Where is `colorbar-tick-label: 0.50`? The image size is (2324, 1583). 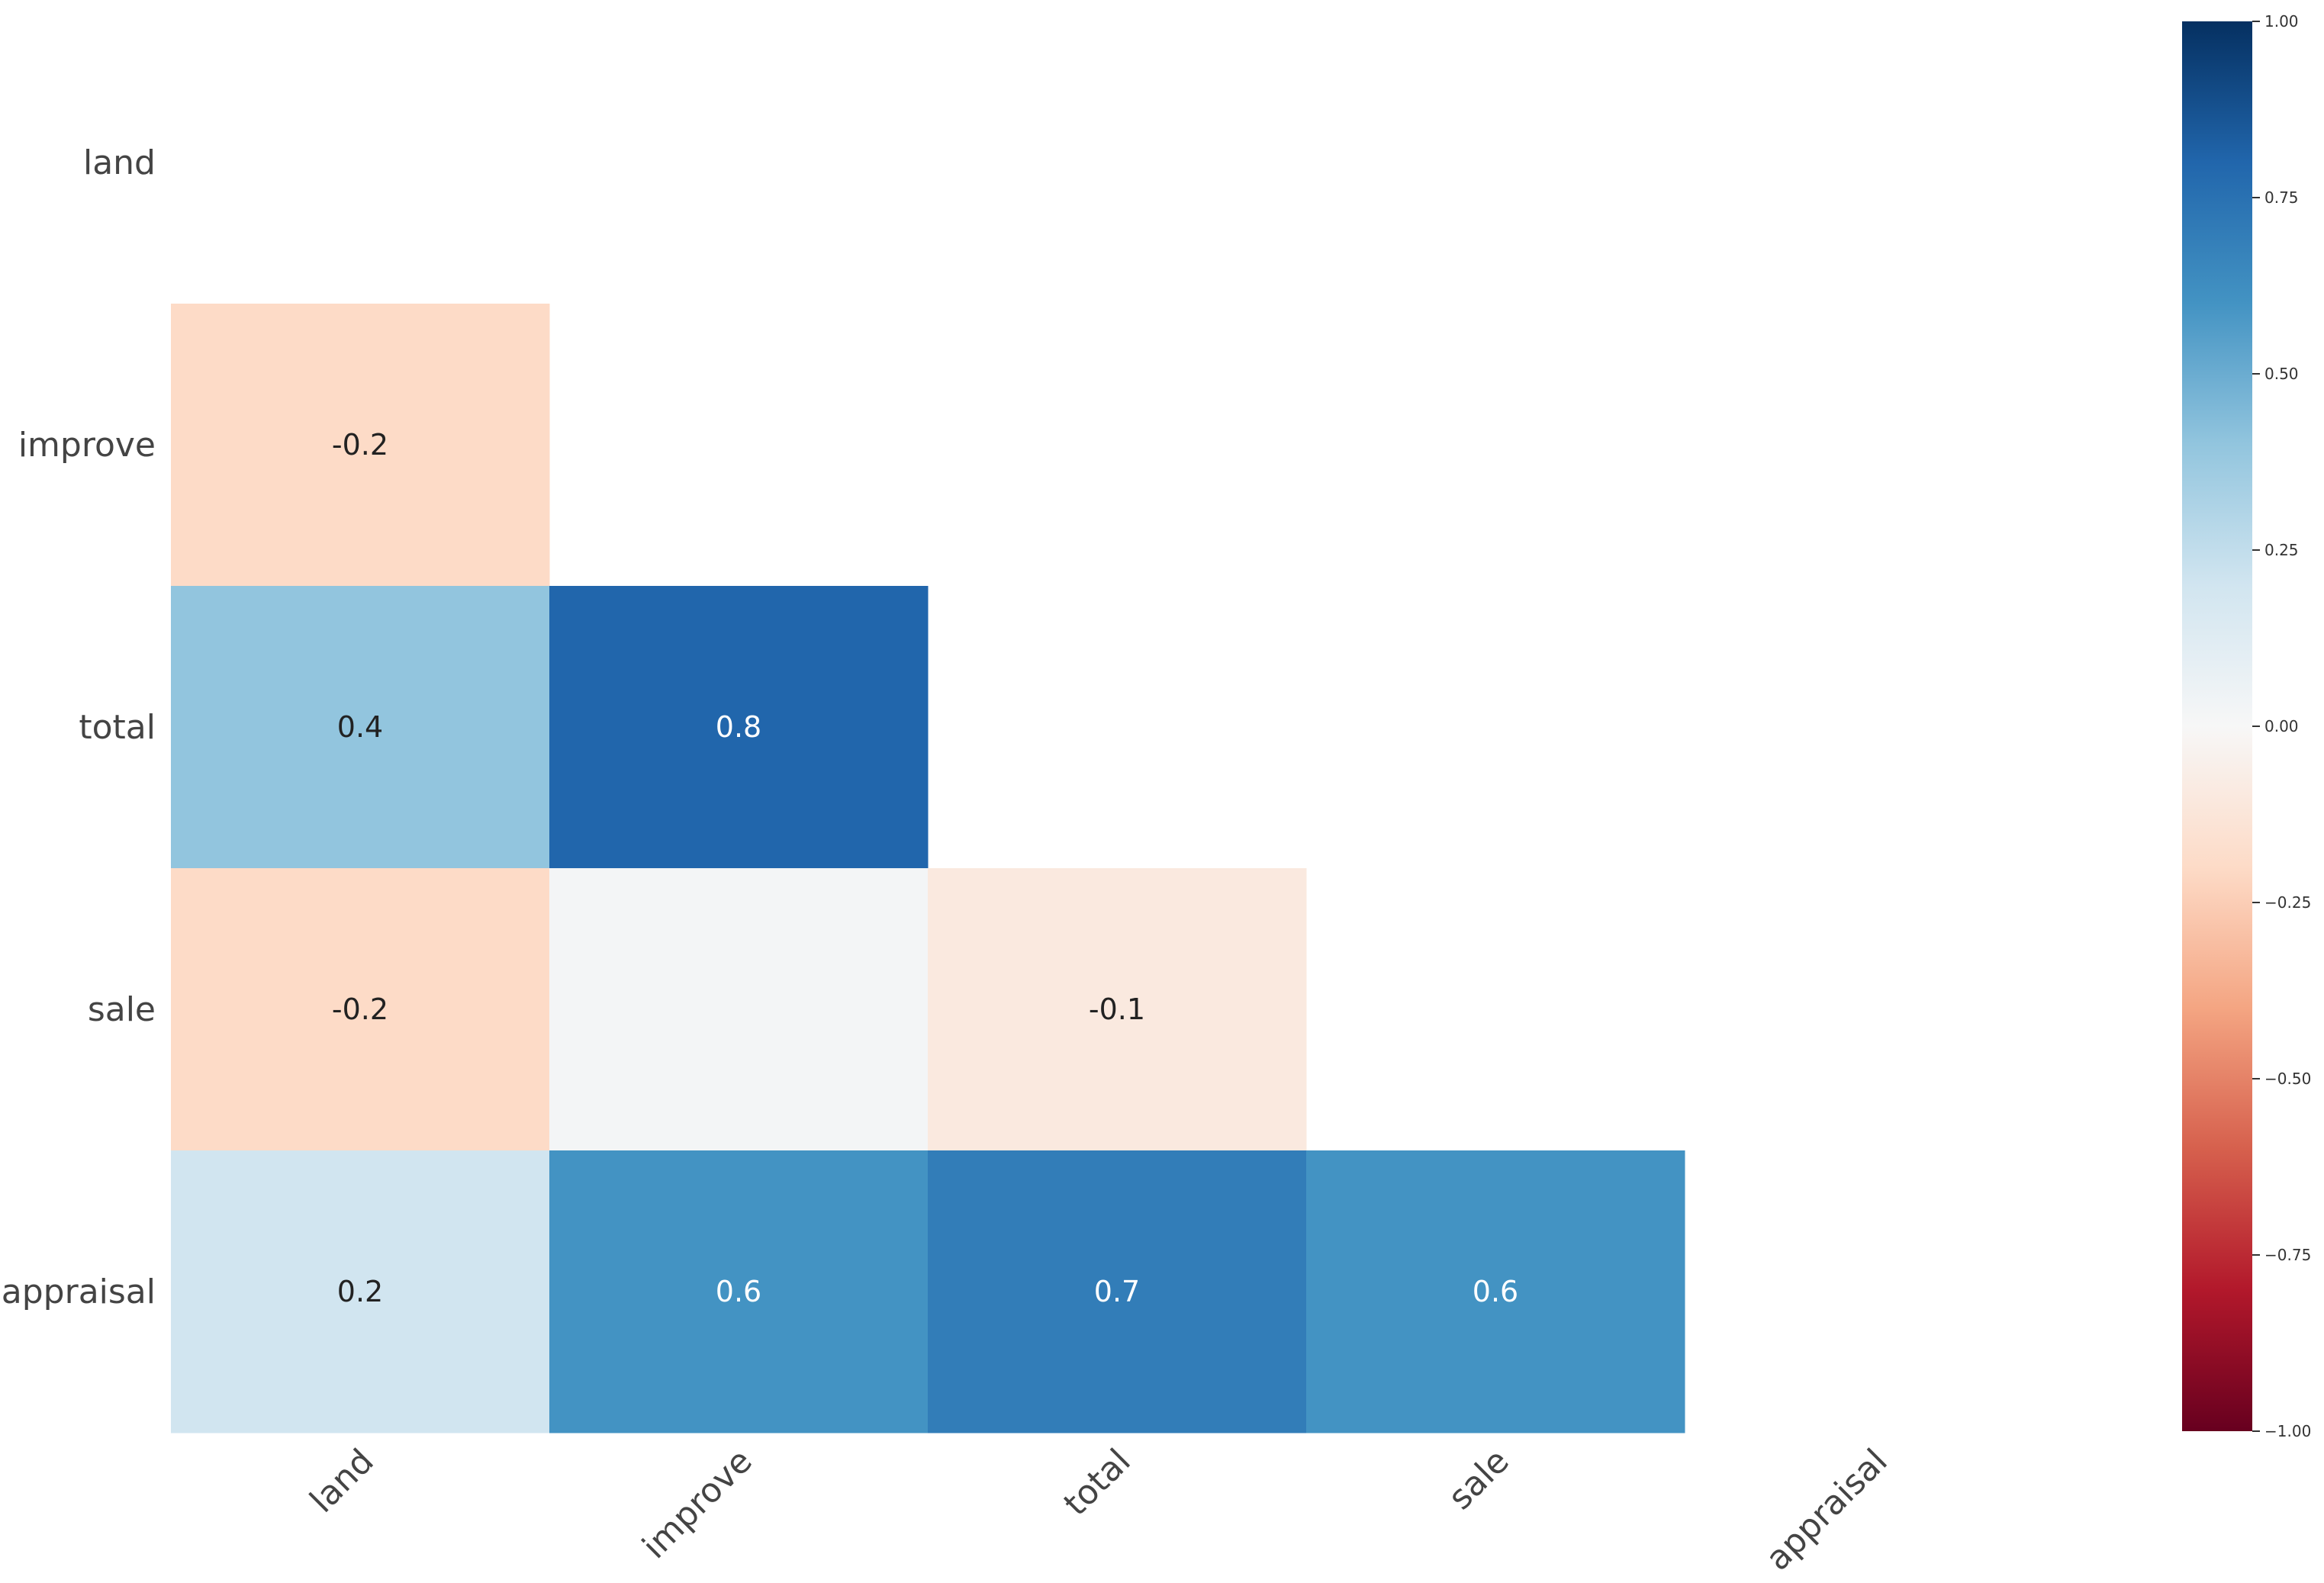
colorbar-tick-label: 0.50 is located at coordinates (2281, 374).